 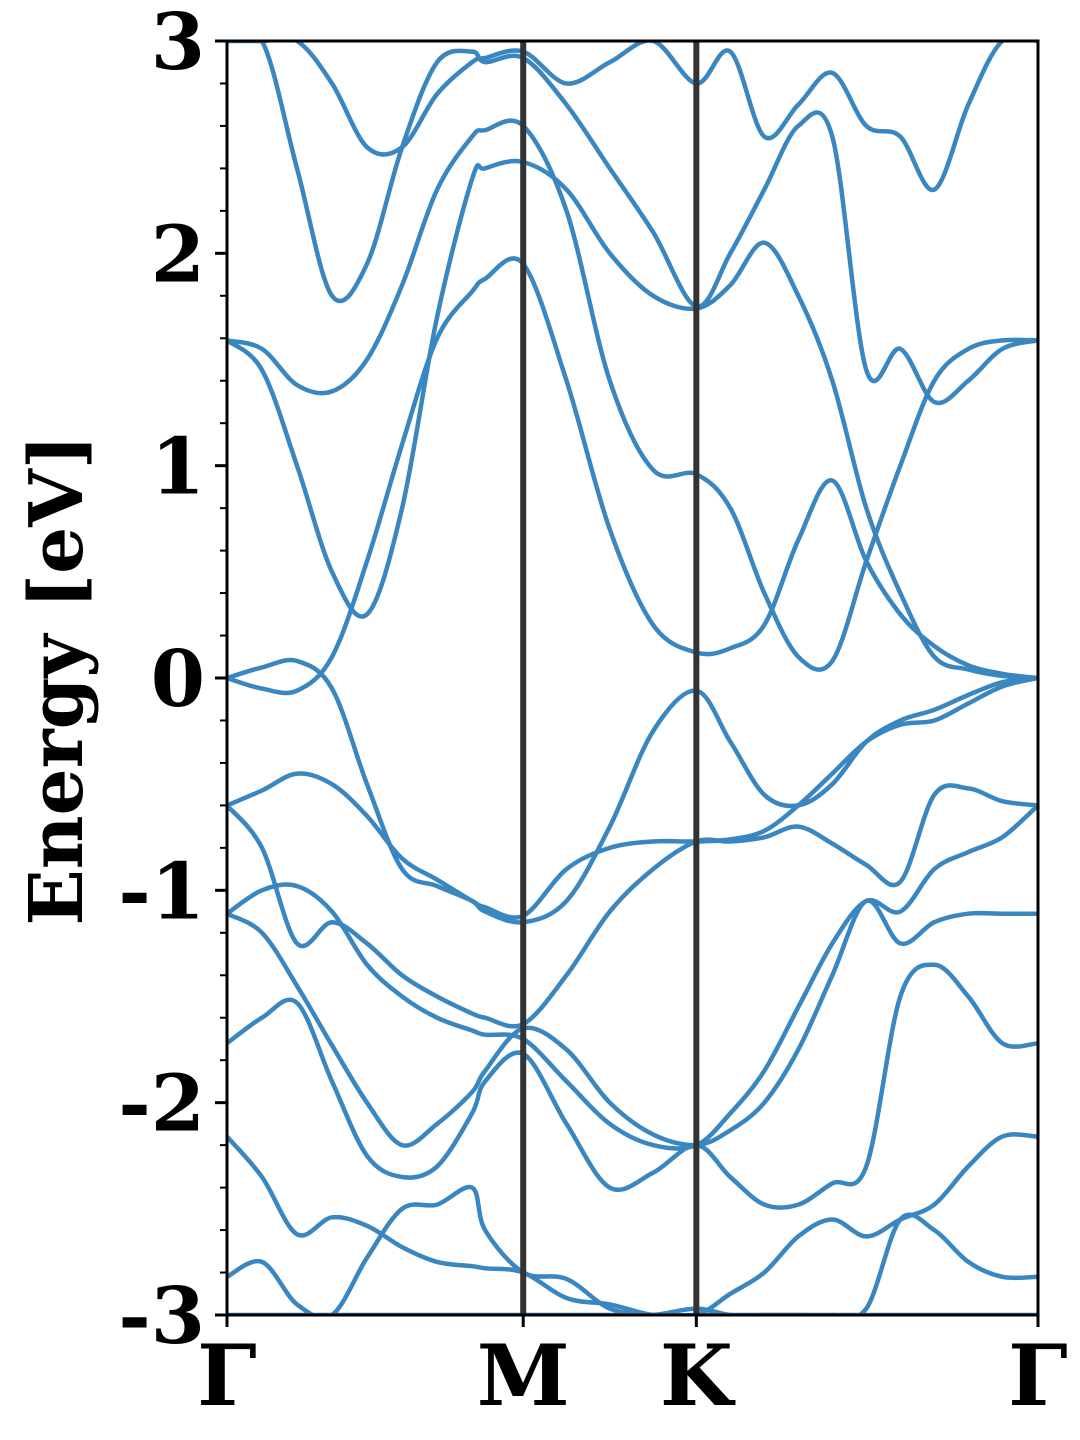 I want to click on y-tick-label: -1, so click(x=161, y=891).